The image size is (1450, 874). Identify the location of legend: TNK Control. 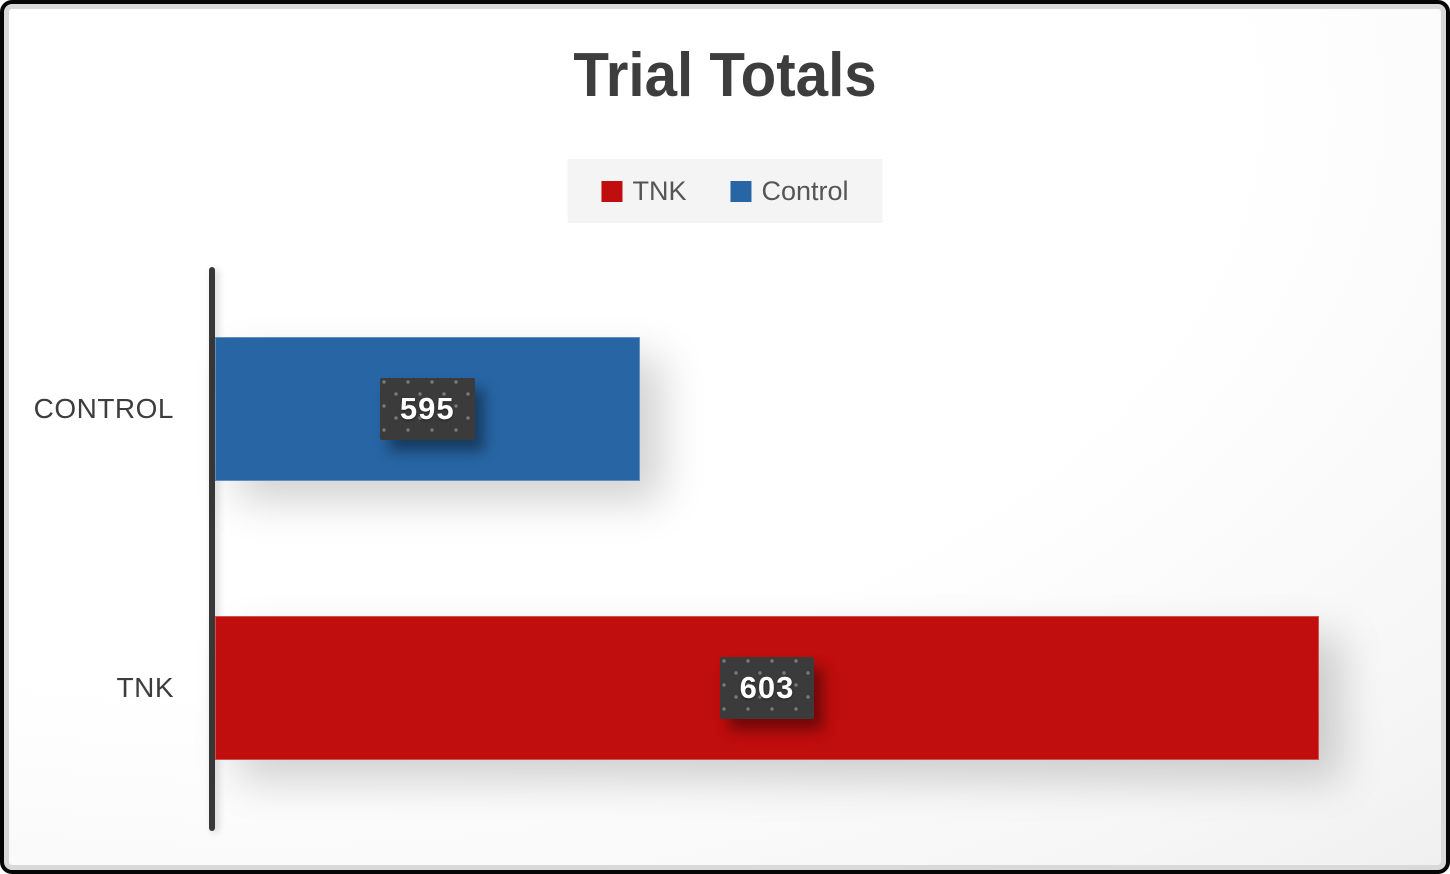
(725, 191).